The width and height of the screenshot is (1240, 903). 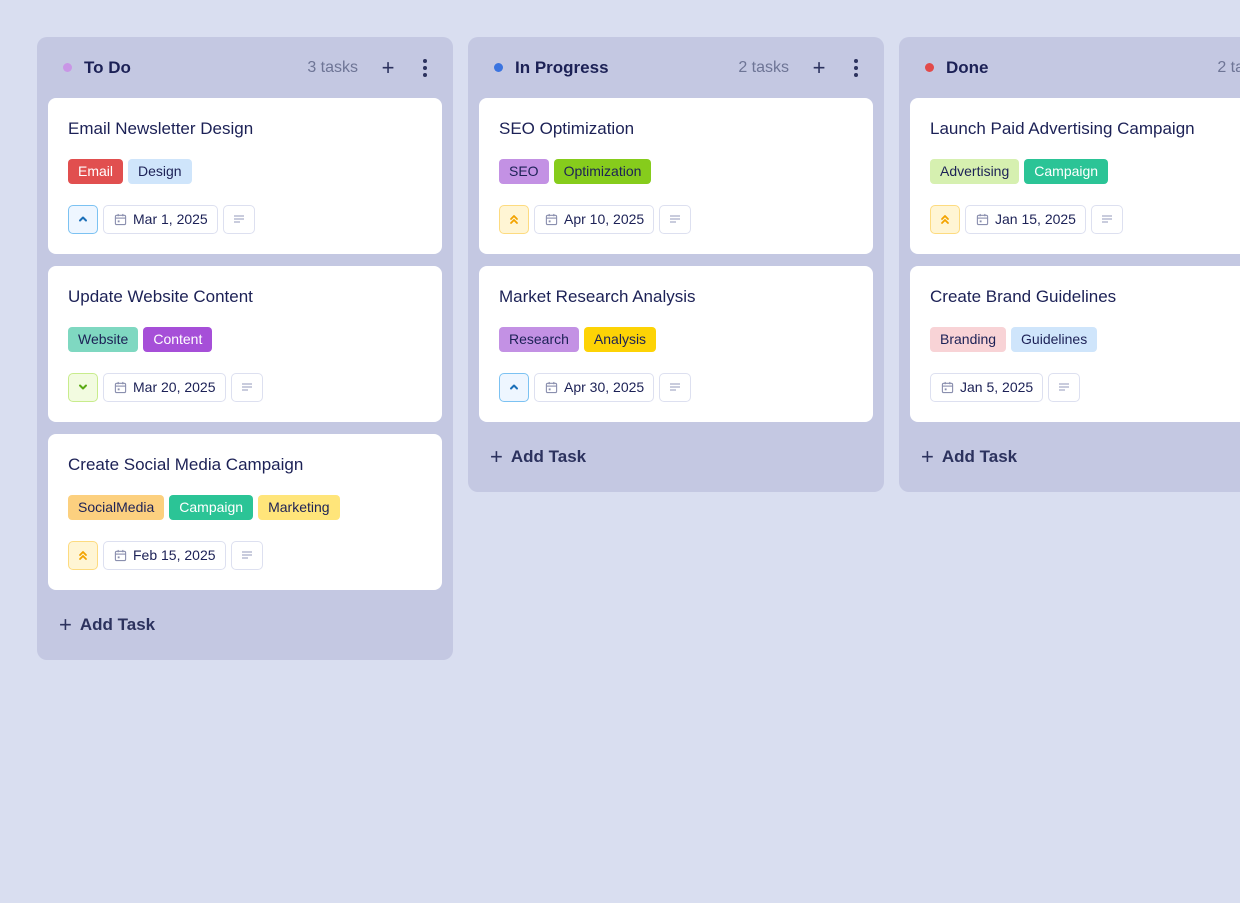 What do you see at coordinates (1228, 67) in the screenshot?
I see `task-count: 2 tasks` at bounding box center [1228, 67].